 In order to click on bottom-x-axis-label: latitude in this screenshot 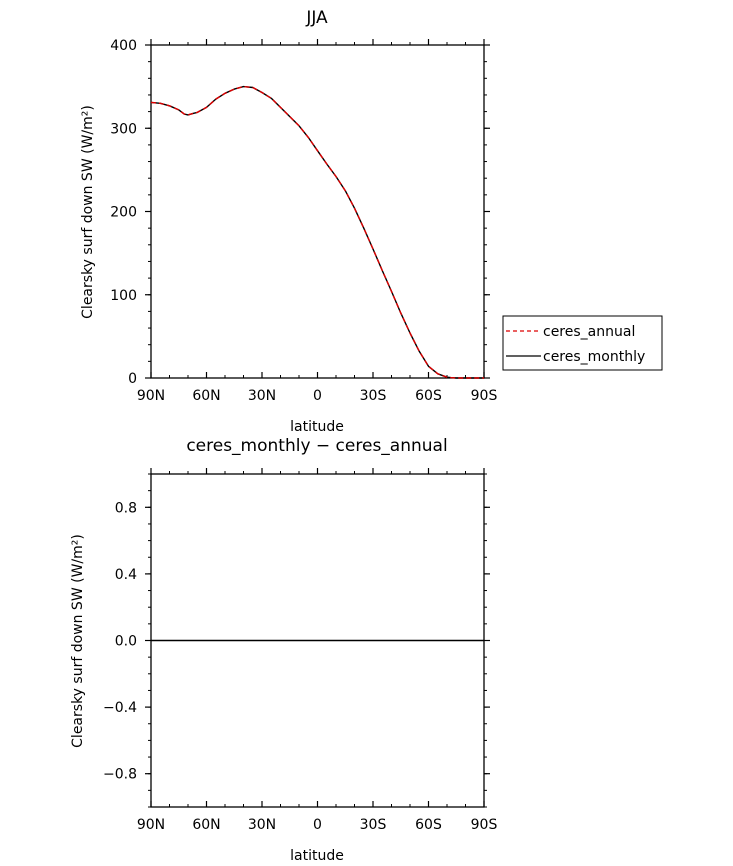, I will do `click(317, 856)`.